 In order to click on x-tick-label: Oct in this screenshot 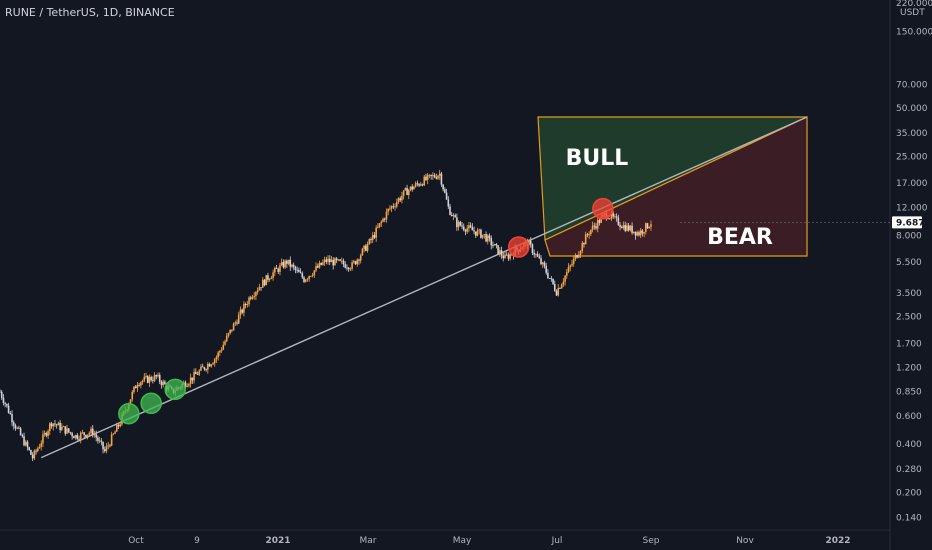, I will do `click(136, 541)`.